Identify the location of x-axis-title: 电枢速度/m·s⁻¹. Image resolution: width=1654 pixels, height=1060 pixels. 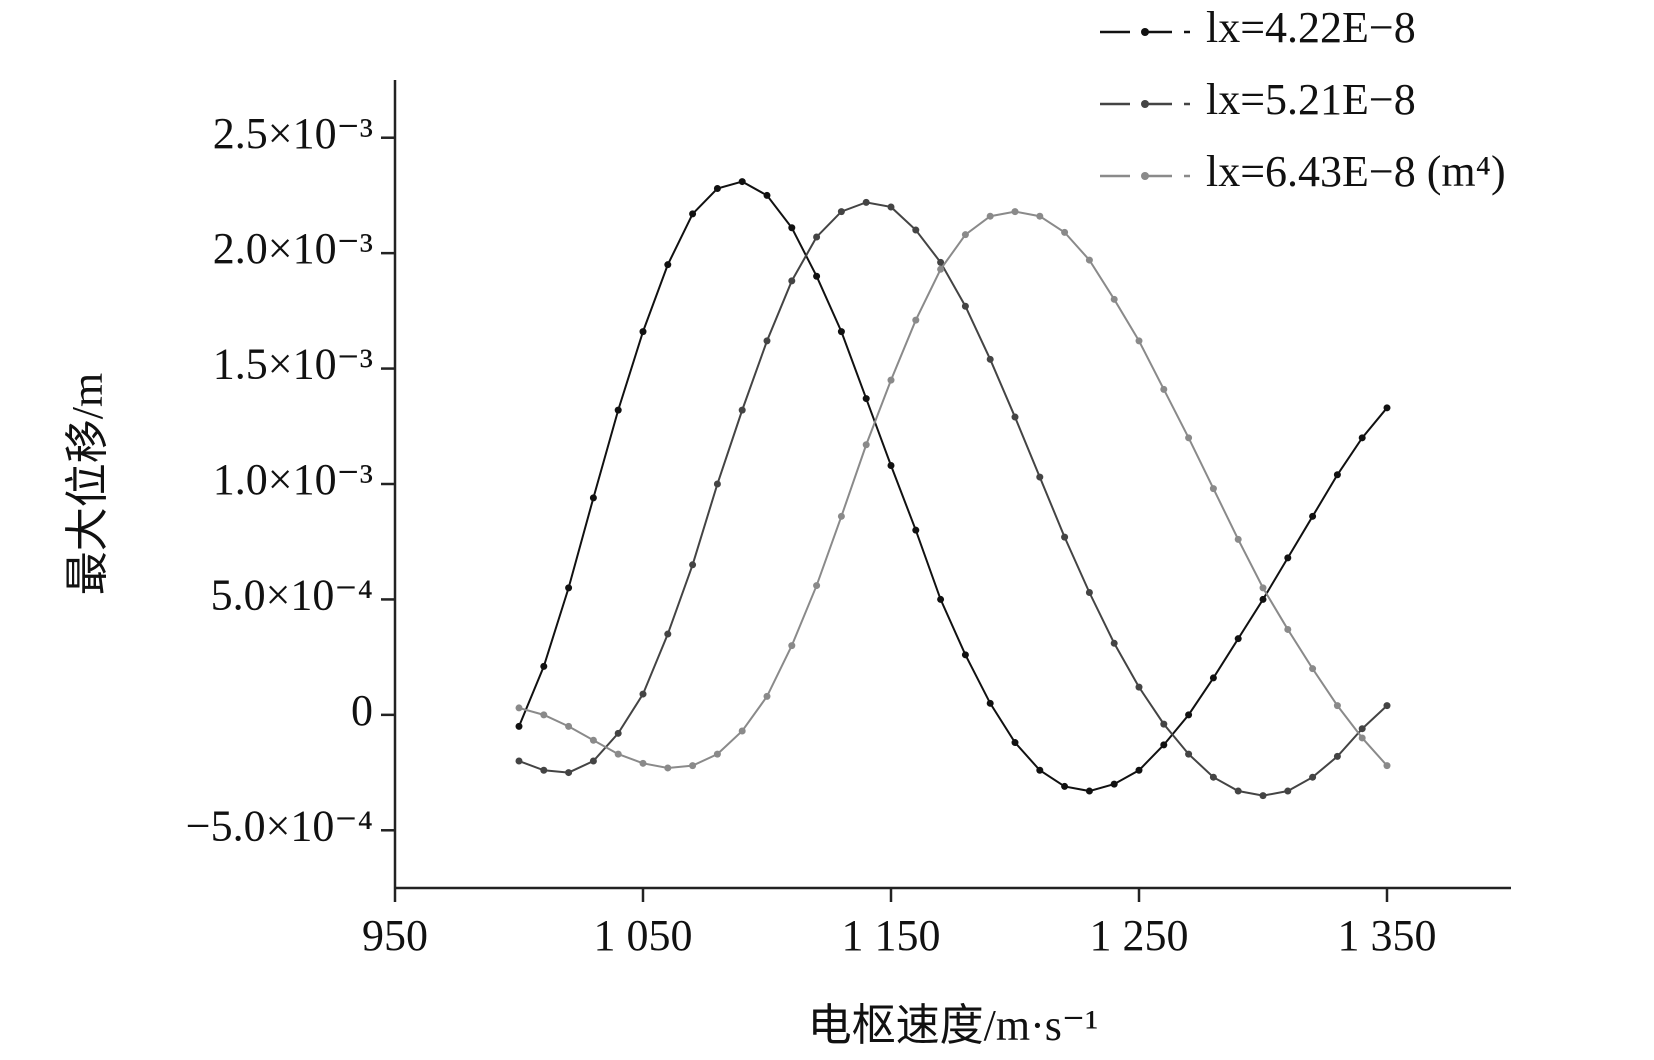
(953, 1025).